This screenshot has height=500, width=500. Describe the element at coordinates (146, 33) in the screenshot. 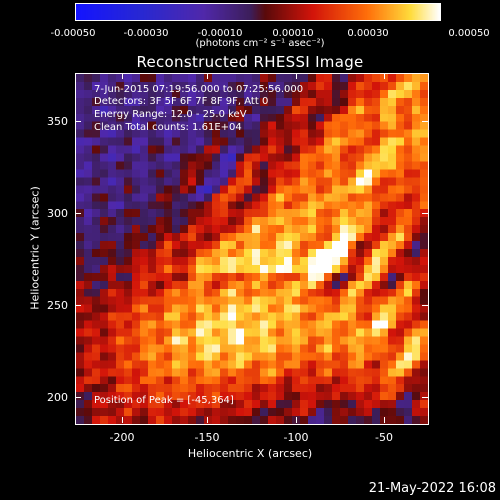

I see `colorbar-tick-label: -0.00030` at that location.